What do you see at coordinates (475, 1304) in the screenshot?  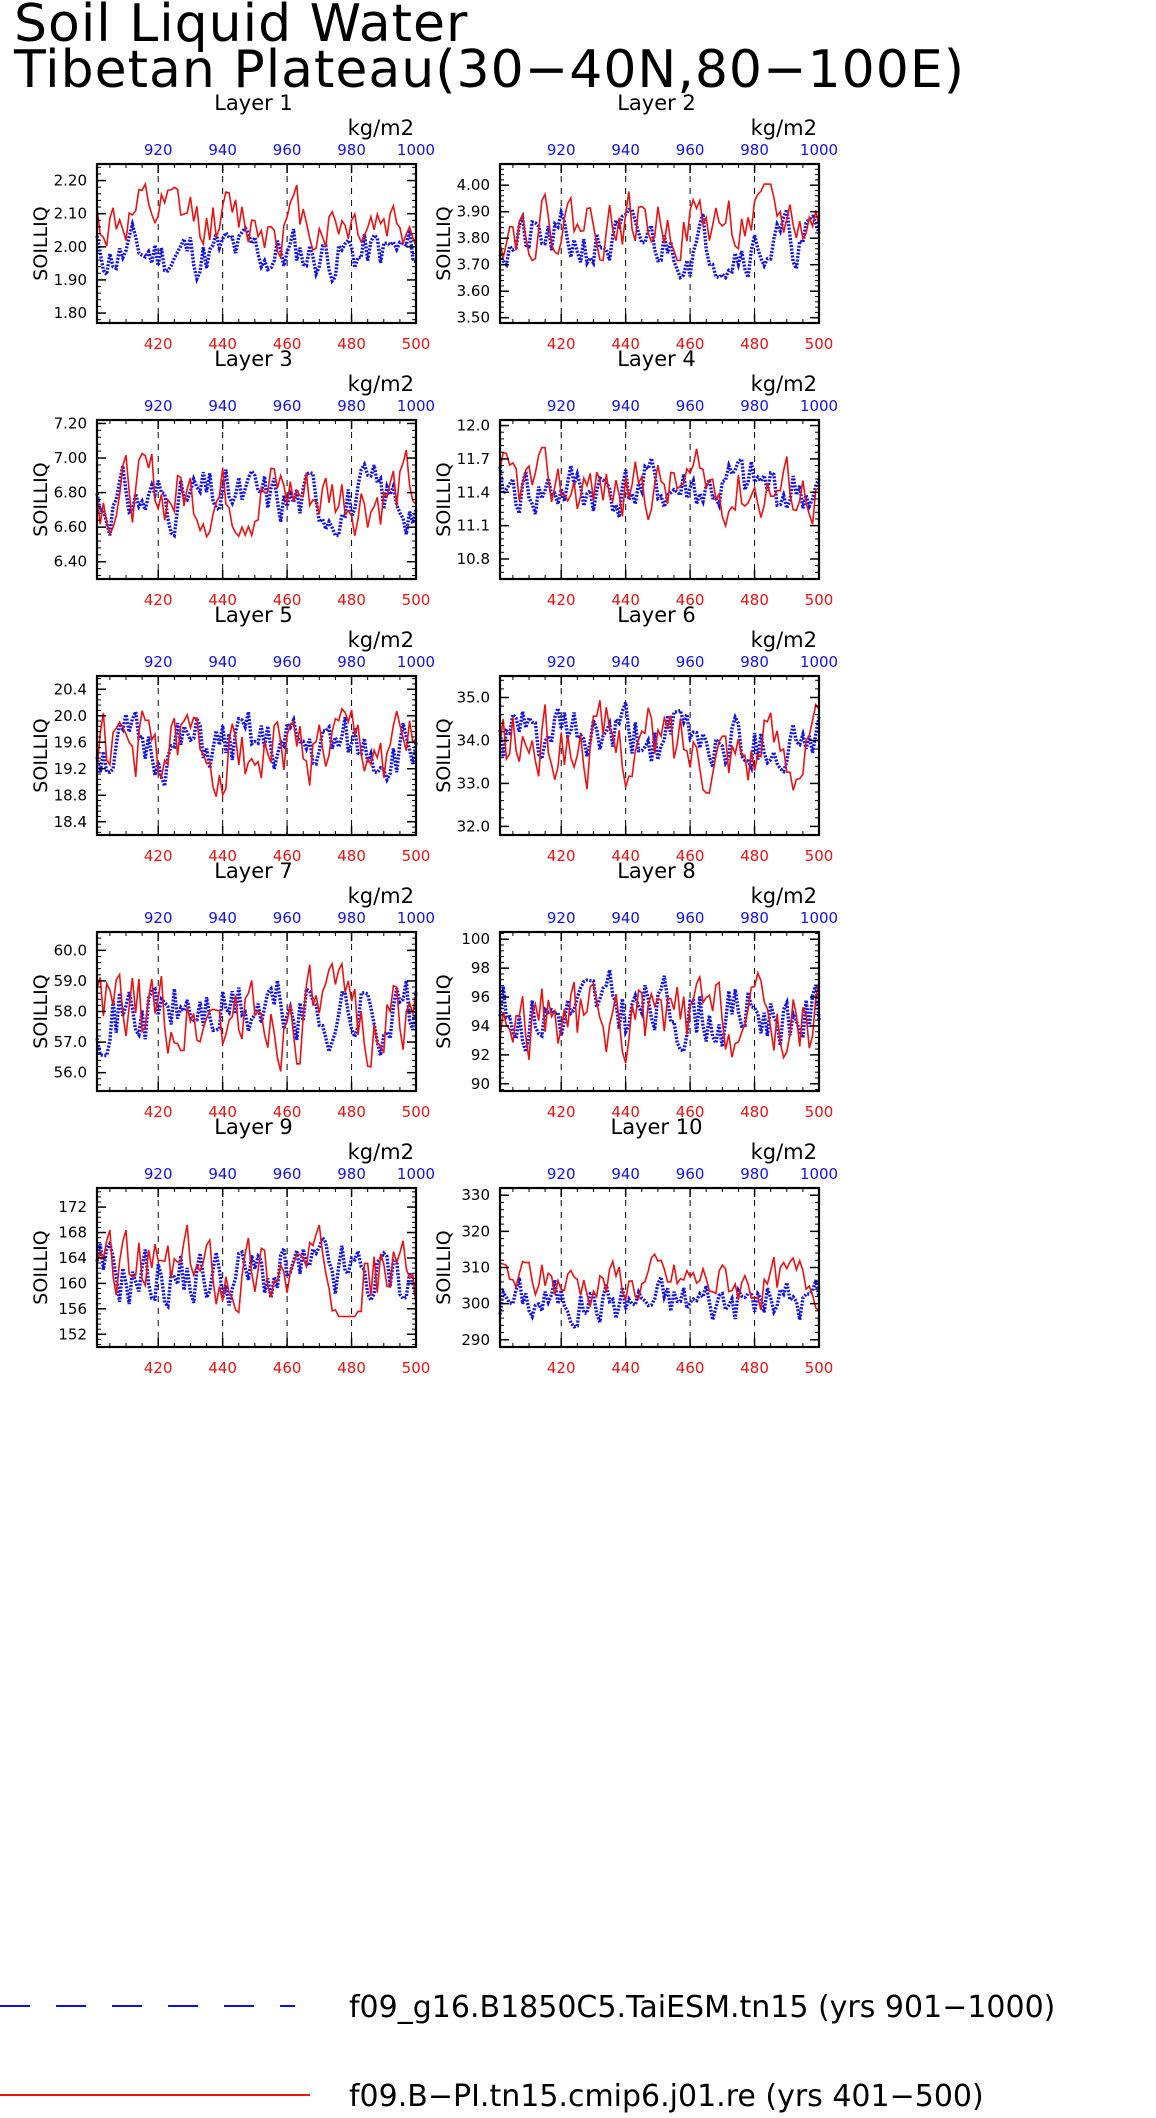 I see `y-tick-label: 300` at bounding box center [475, 1304].